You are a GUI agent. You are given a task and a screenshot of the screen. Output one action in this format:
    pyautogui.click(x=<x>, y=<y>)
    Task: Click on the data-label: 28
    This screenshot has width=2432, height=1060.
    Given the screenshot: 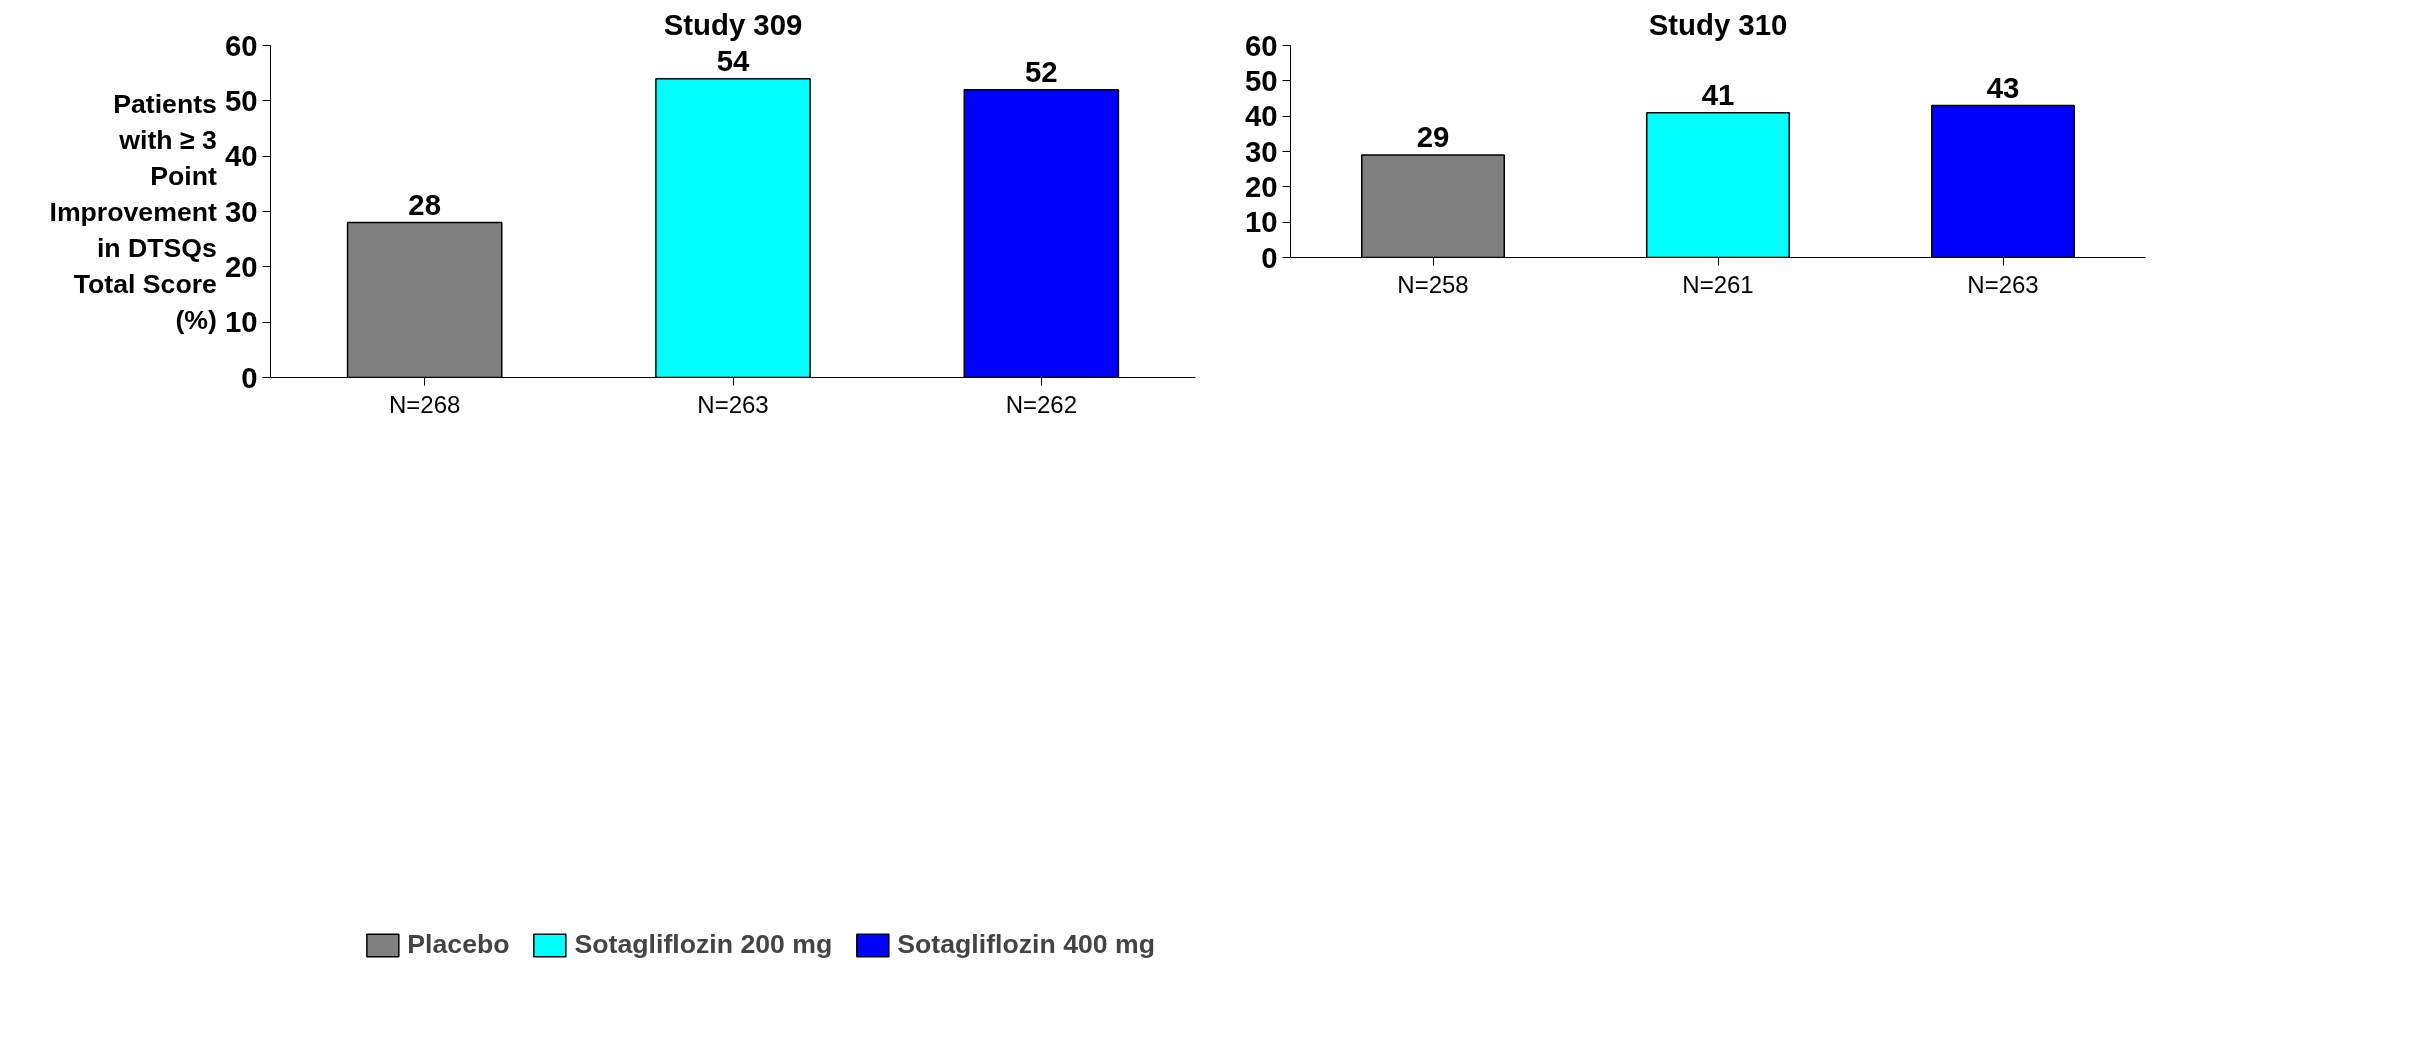 What is the action you would take?
    pyautogui.click(x=424, y=204)
    